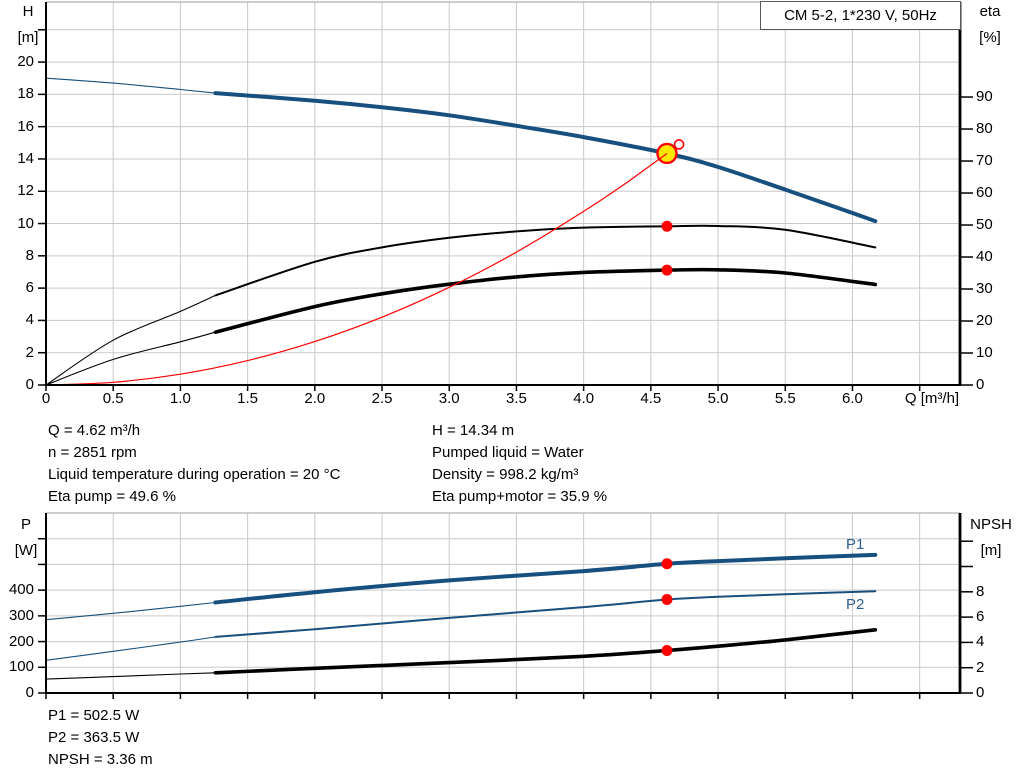 The height and width of the screenshot is (781, 1024). What do you see at coordinates (545, 651) in the screenshot?
I see `npsh-curve` at bounding box center [545, 651].